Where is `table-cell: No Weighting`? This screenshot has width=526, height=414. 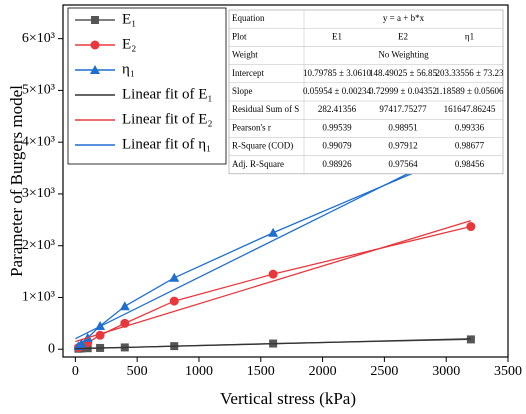
table-cell: No Weighting is located at coordinates (403, 55).